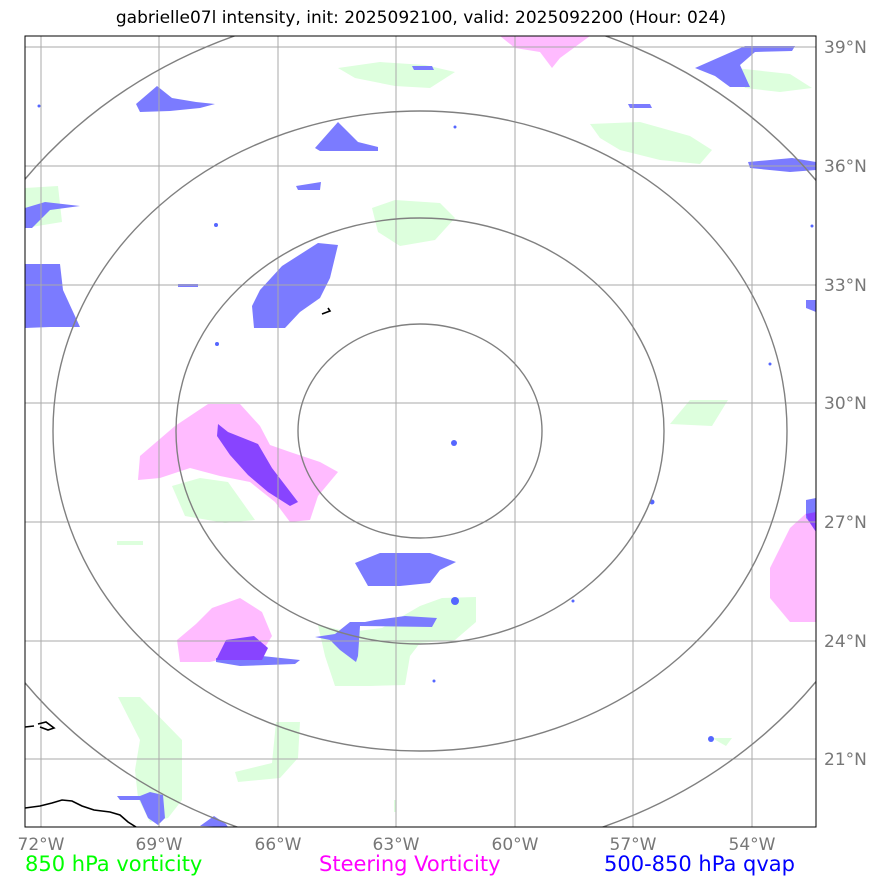  What do you see at coordinates (845, 167) in the screenshot?
I see `lat-label-36n: 36°N` at bounding box center [845, 167].